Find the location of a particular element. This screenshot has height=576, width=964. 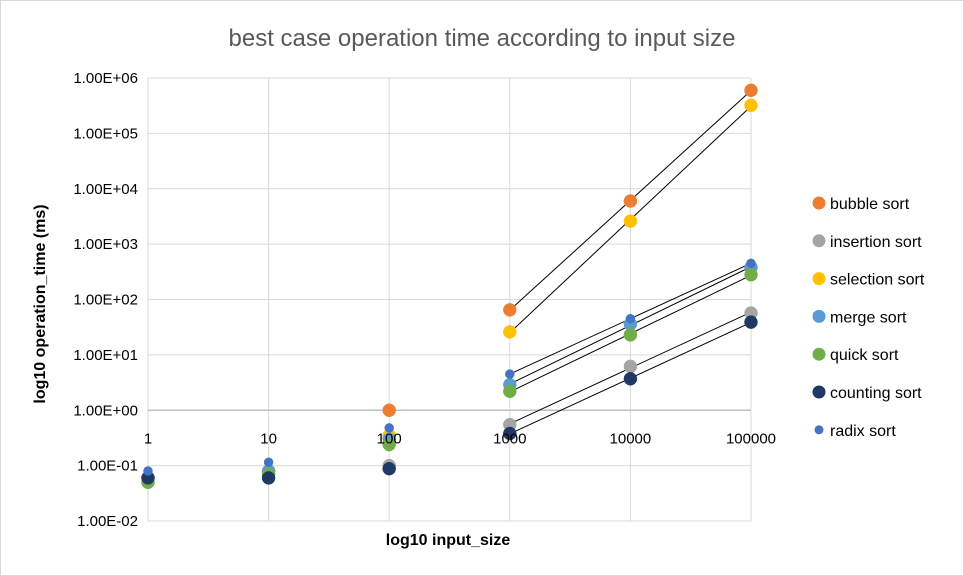

data-point-insertion is located at coordinates (630, 366).